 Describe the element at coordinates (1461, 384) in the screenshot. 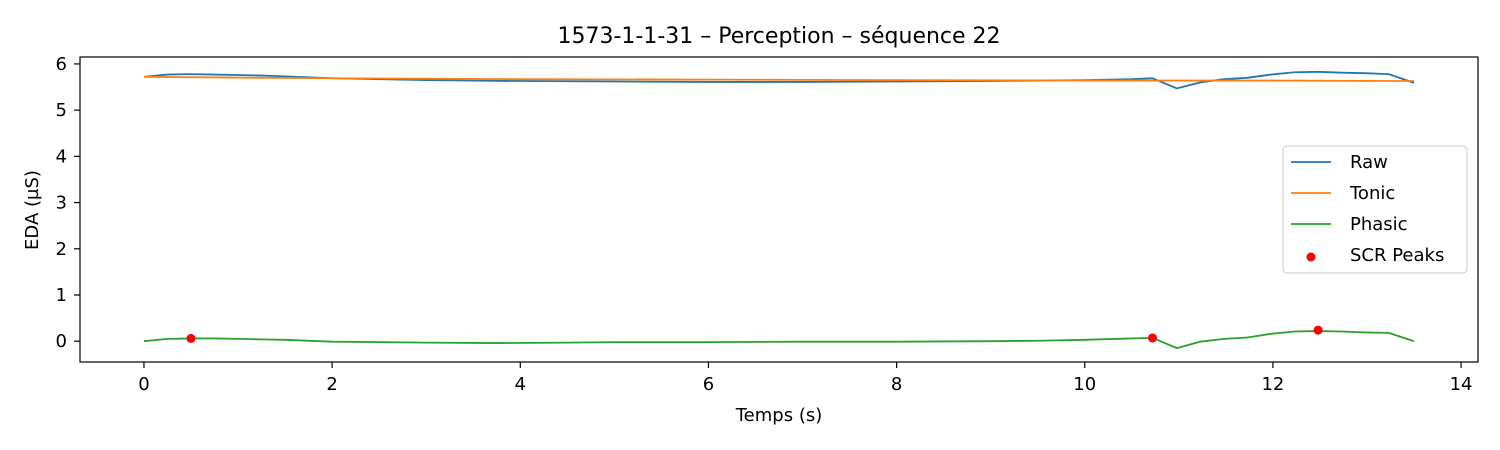

I see `x-tick-label: 14` at that location.